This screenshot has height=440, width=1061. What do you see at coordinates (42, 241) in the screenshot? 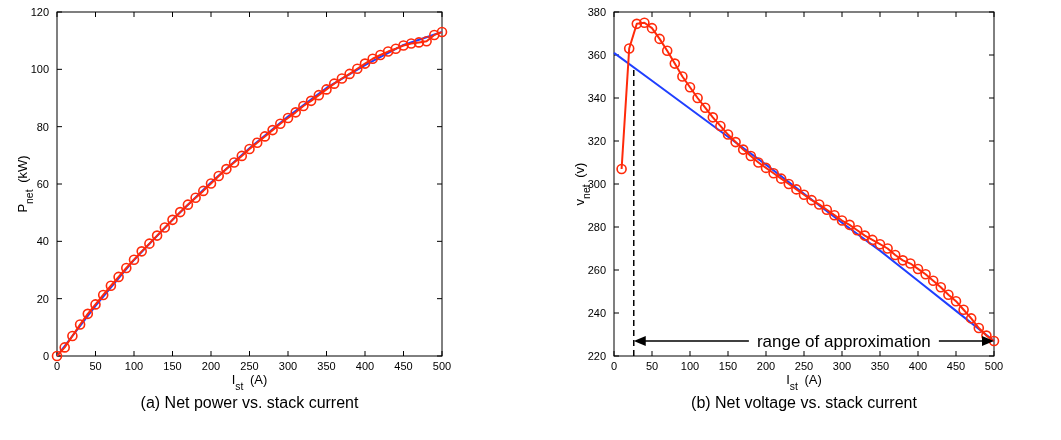
I see `y-tick-label: 40` at bounding box center [42, 241].